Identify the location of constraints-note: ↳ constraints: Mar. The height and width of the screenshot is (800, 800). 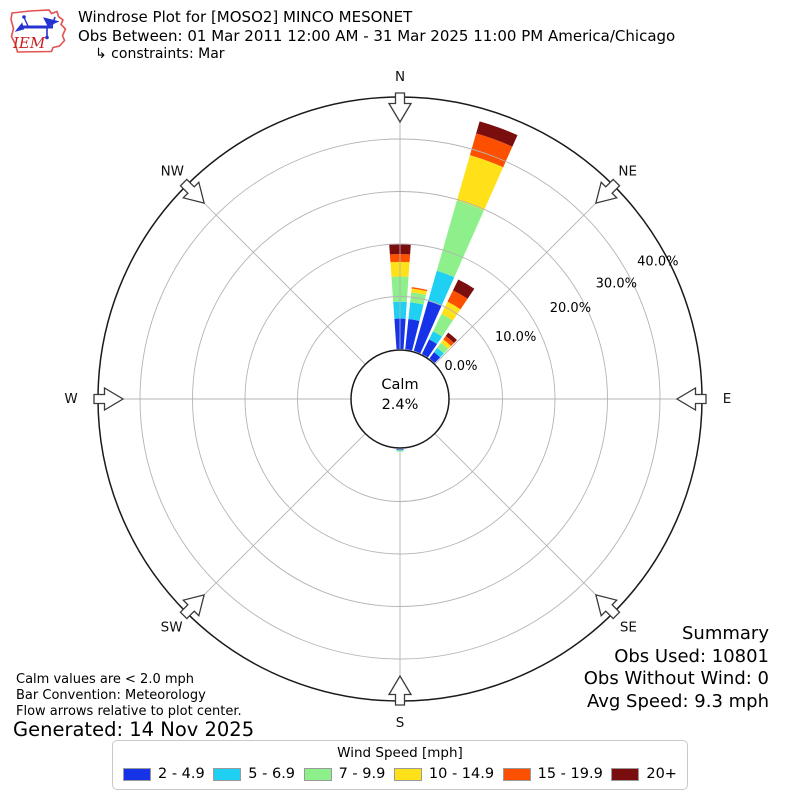
(160, 54).